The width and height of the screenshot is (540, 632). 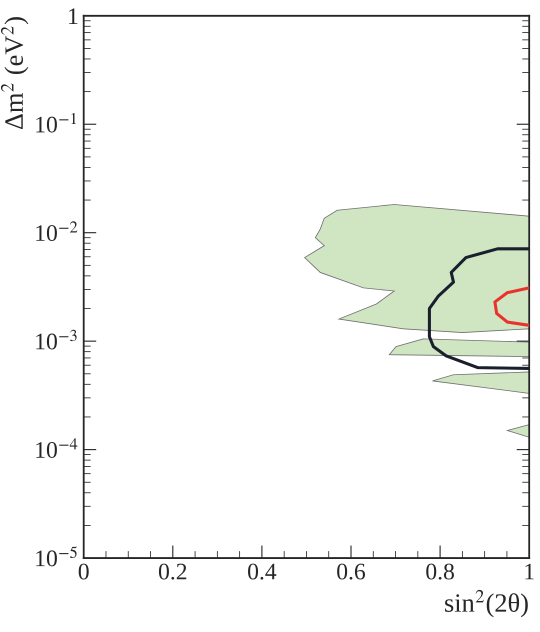 I want to click on y-tick-label: 10$^{−5}$, so click(x=56, y=556).